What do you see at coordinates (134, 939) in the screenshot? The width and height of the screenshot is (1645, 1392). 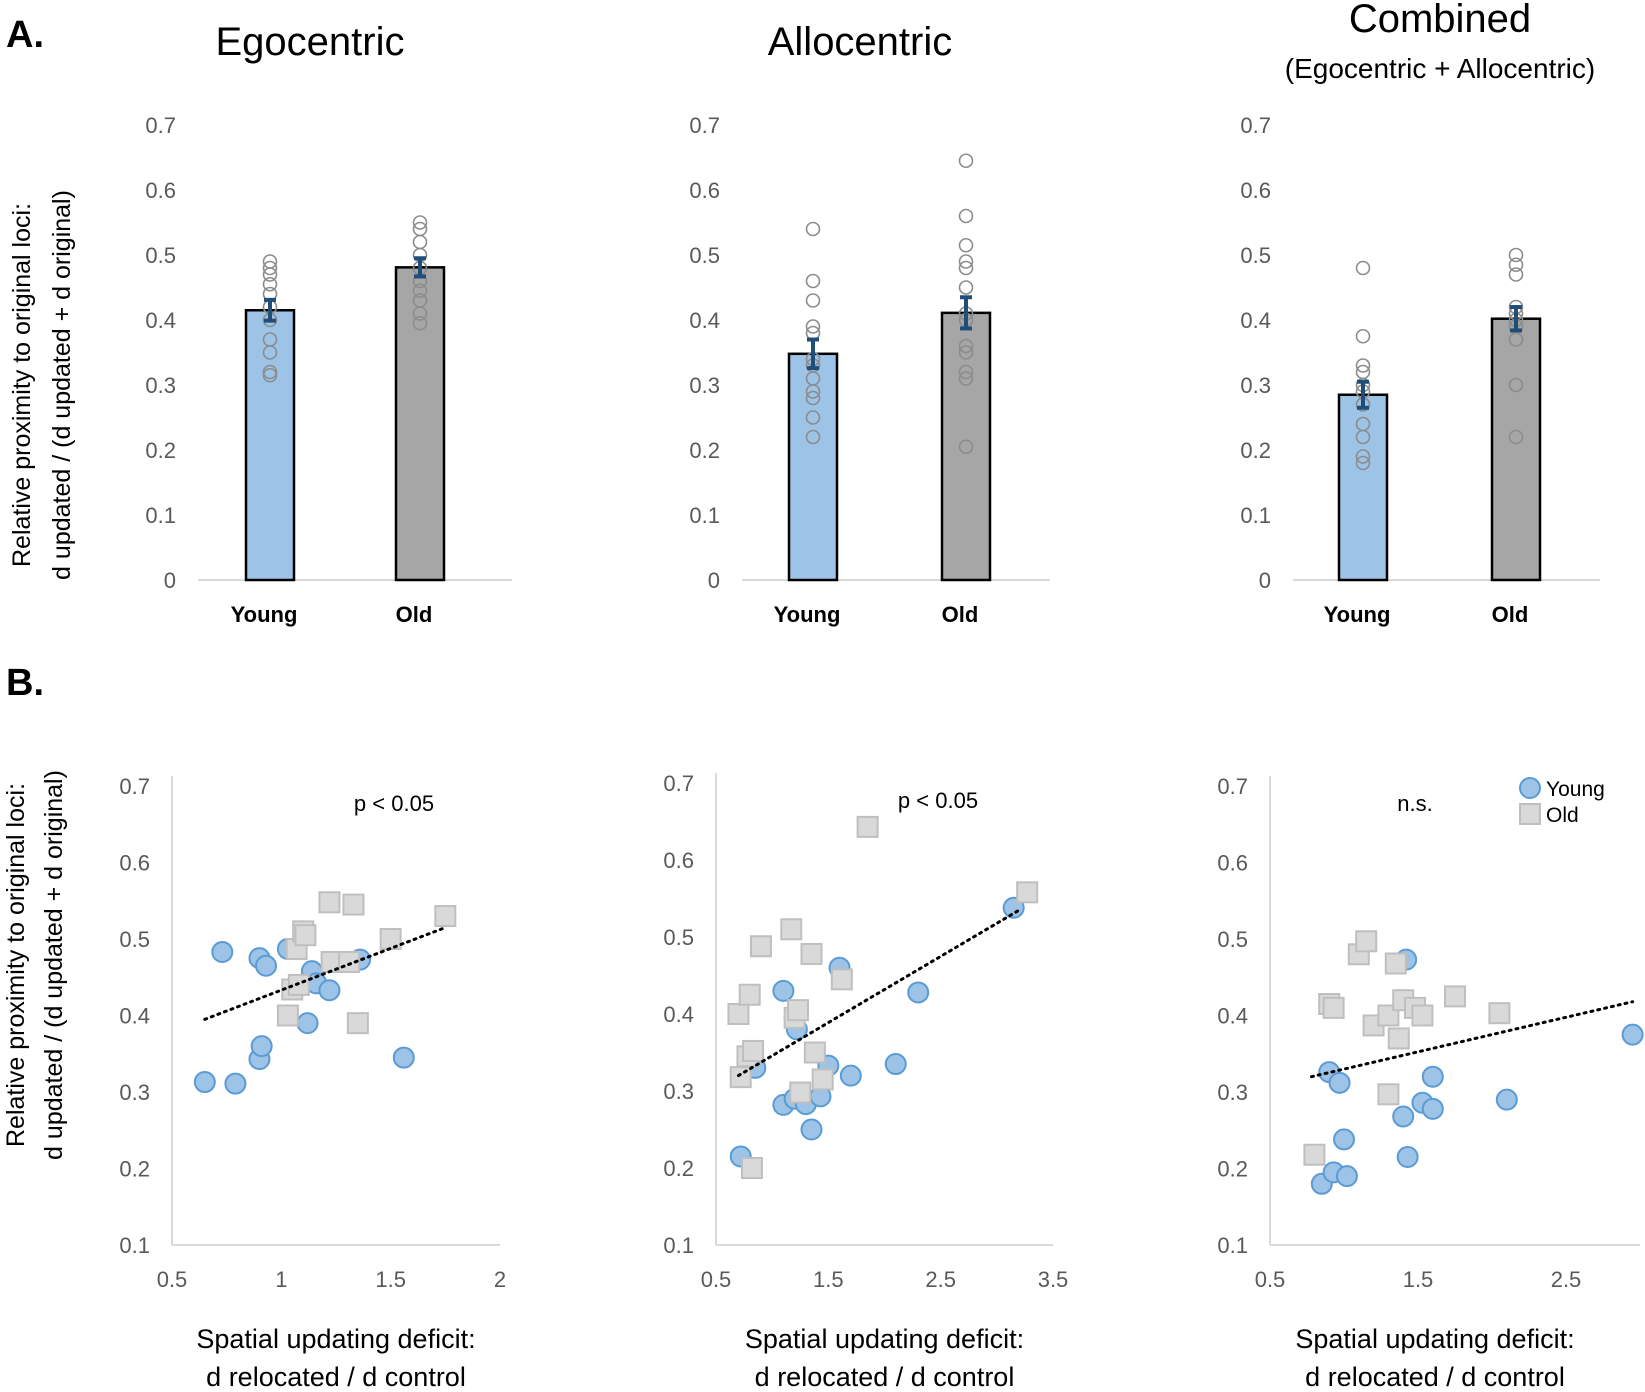 I see `y-tick-label: 0.5` at bounding box center [134, 939].